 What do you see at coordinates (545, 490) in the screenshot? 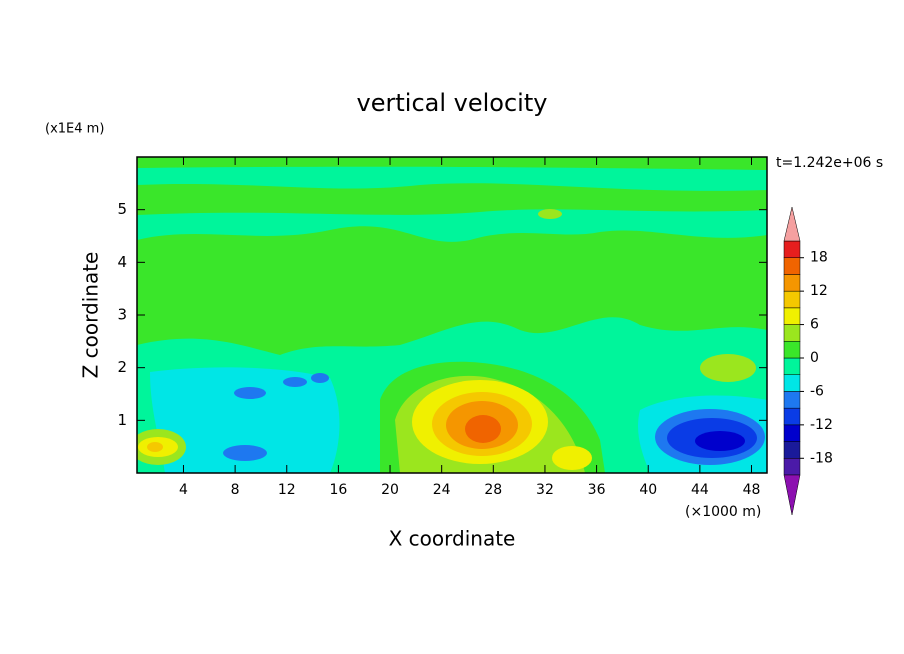
I see `x-tick-label: 32` at bounding box center [545, 490].